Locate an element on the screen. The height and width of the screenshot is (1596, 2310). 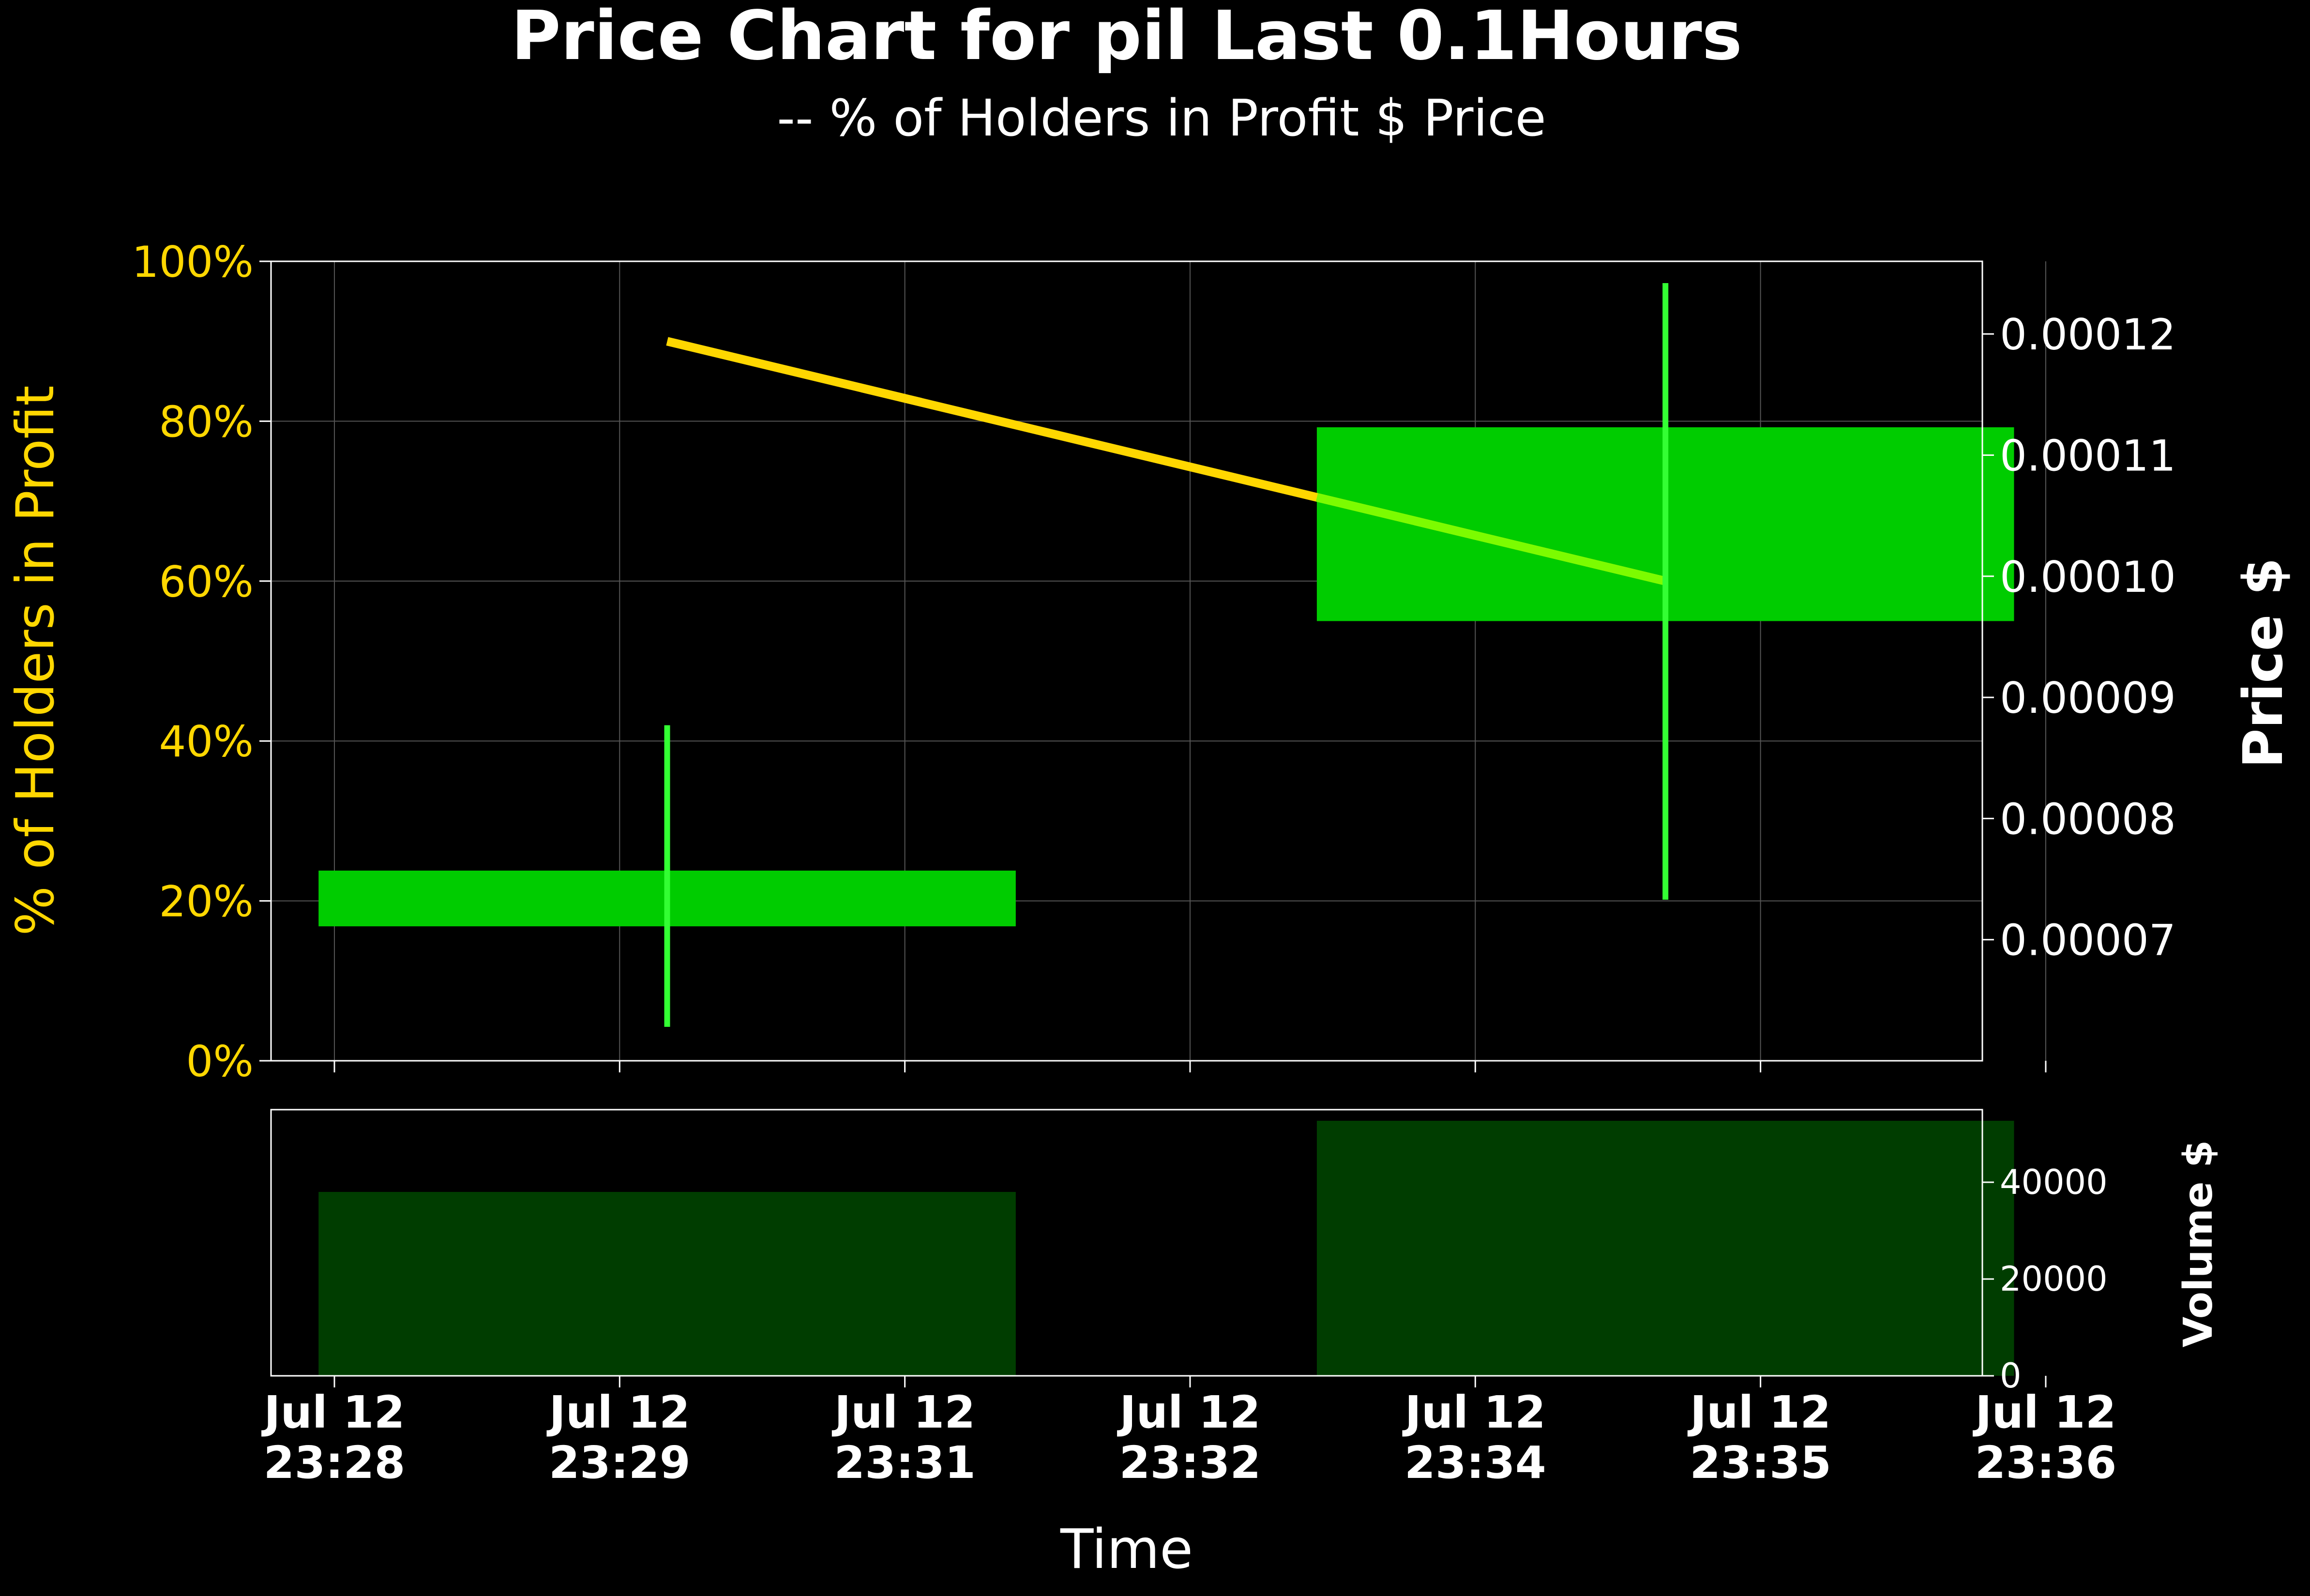
holders-profit-line-overlap is located at coordinates (1491, 539).